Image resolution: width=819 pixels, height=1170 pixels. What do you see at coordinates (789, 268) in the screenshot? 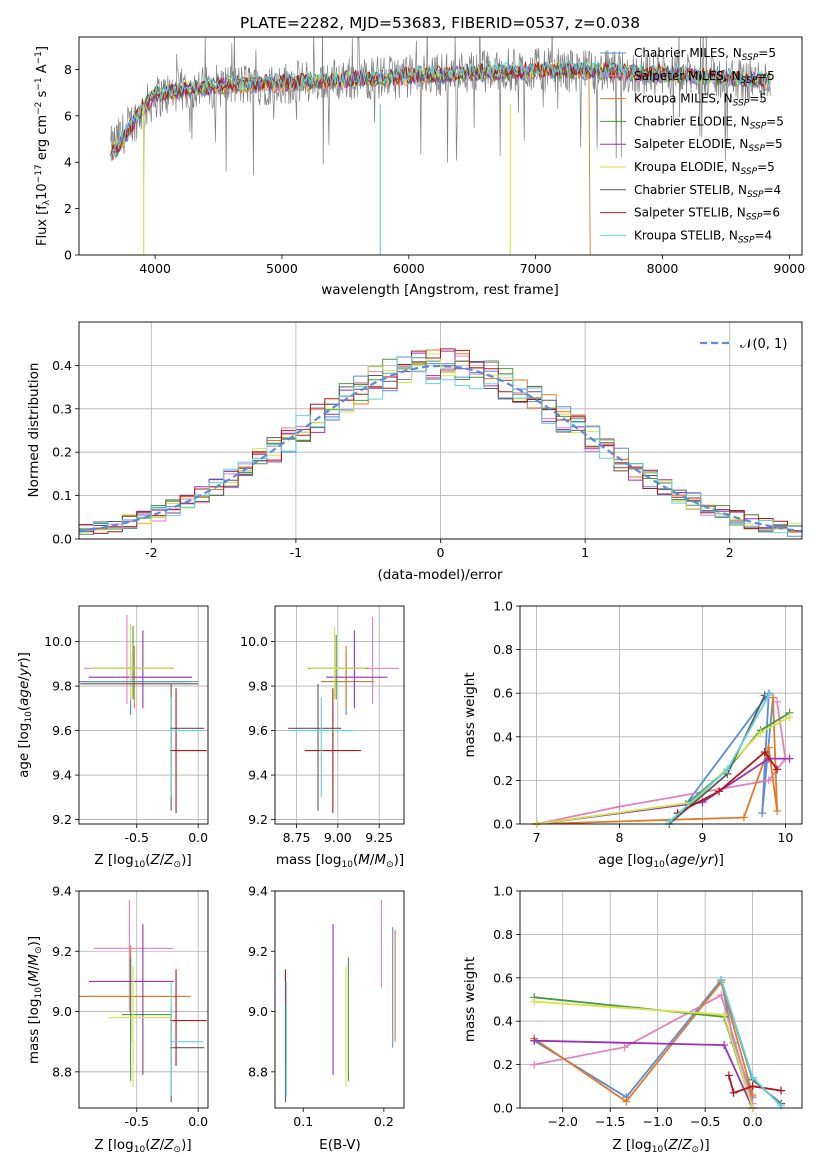
I see `x-tick-label: 9000` at bounding box center [789, 268].